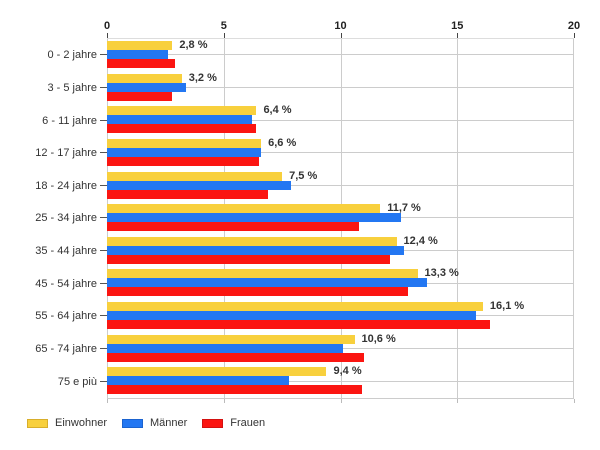 The height and width of the screenshot is (450, 600). What do you see at coordinates (107, 26) in the screenshot?
I see `x-axis-tick-label: 0` at bounding box center [107, 26].